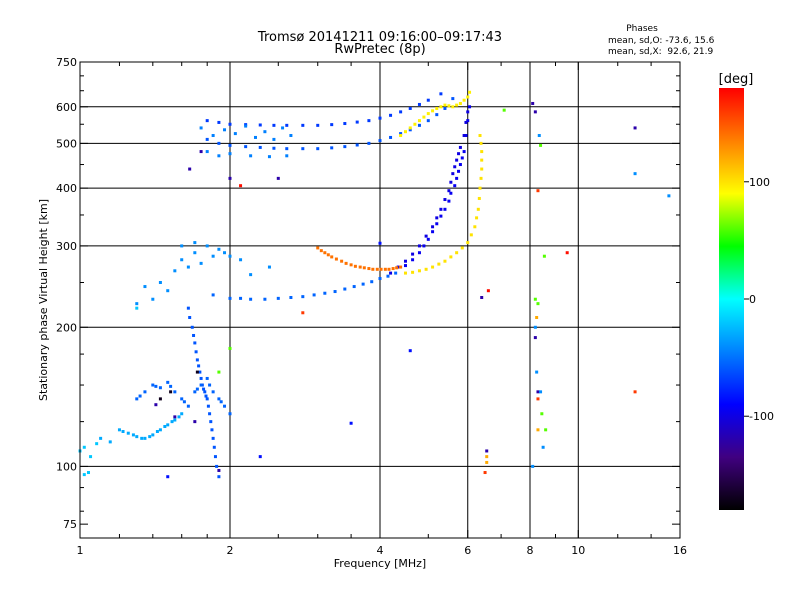  What do you see at coordinates (642, 29) in the screenshot?
I see `phase-stats-title: Phases` at bounding box center [642, 29].